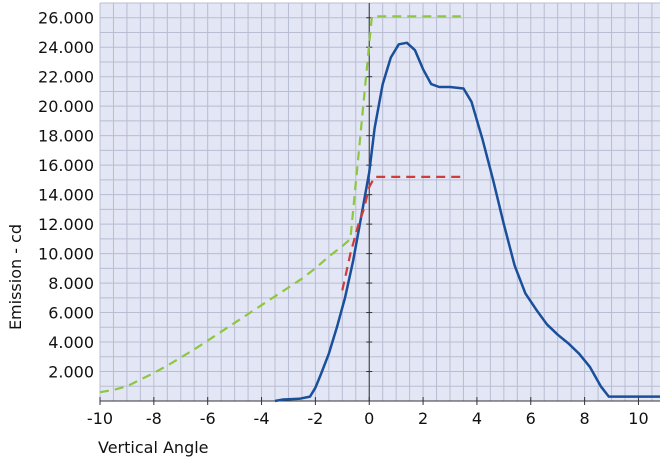 The width and height of the screenshot is (663, 464). Describe the element at coordinates (423, 418) in the screenshot. I see `x-tick-label: 2` at that location.